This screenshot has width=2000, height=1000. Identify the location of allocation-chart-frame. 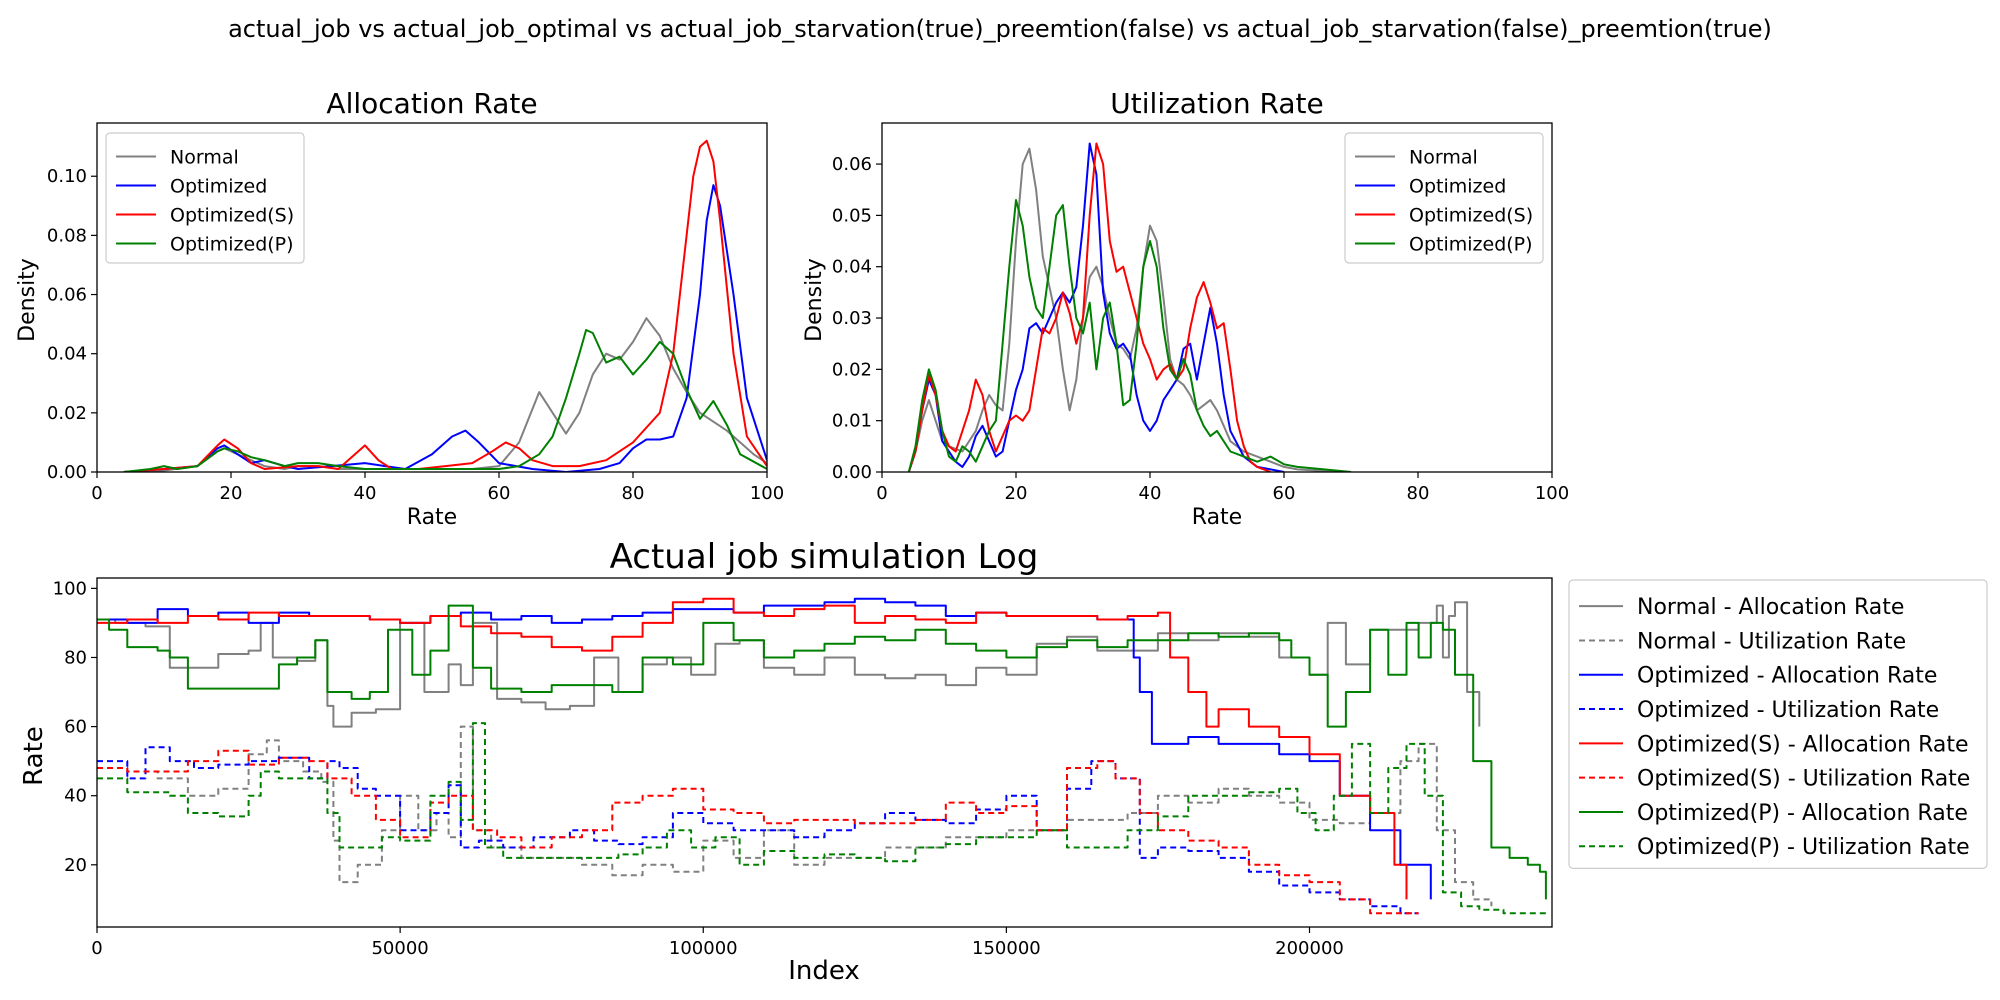
(432, 297).